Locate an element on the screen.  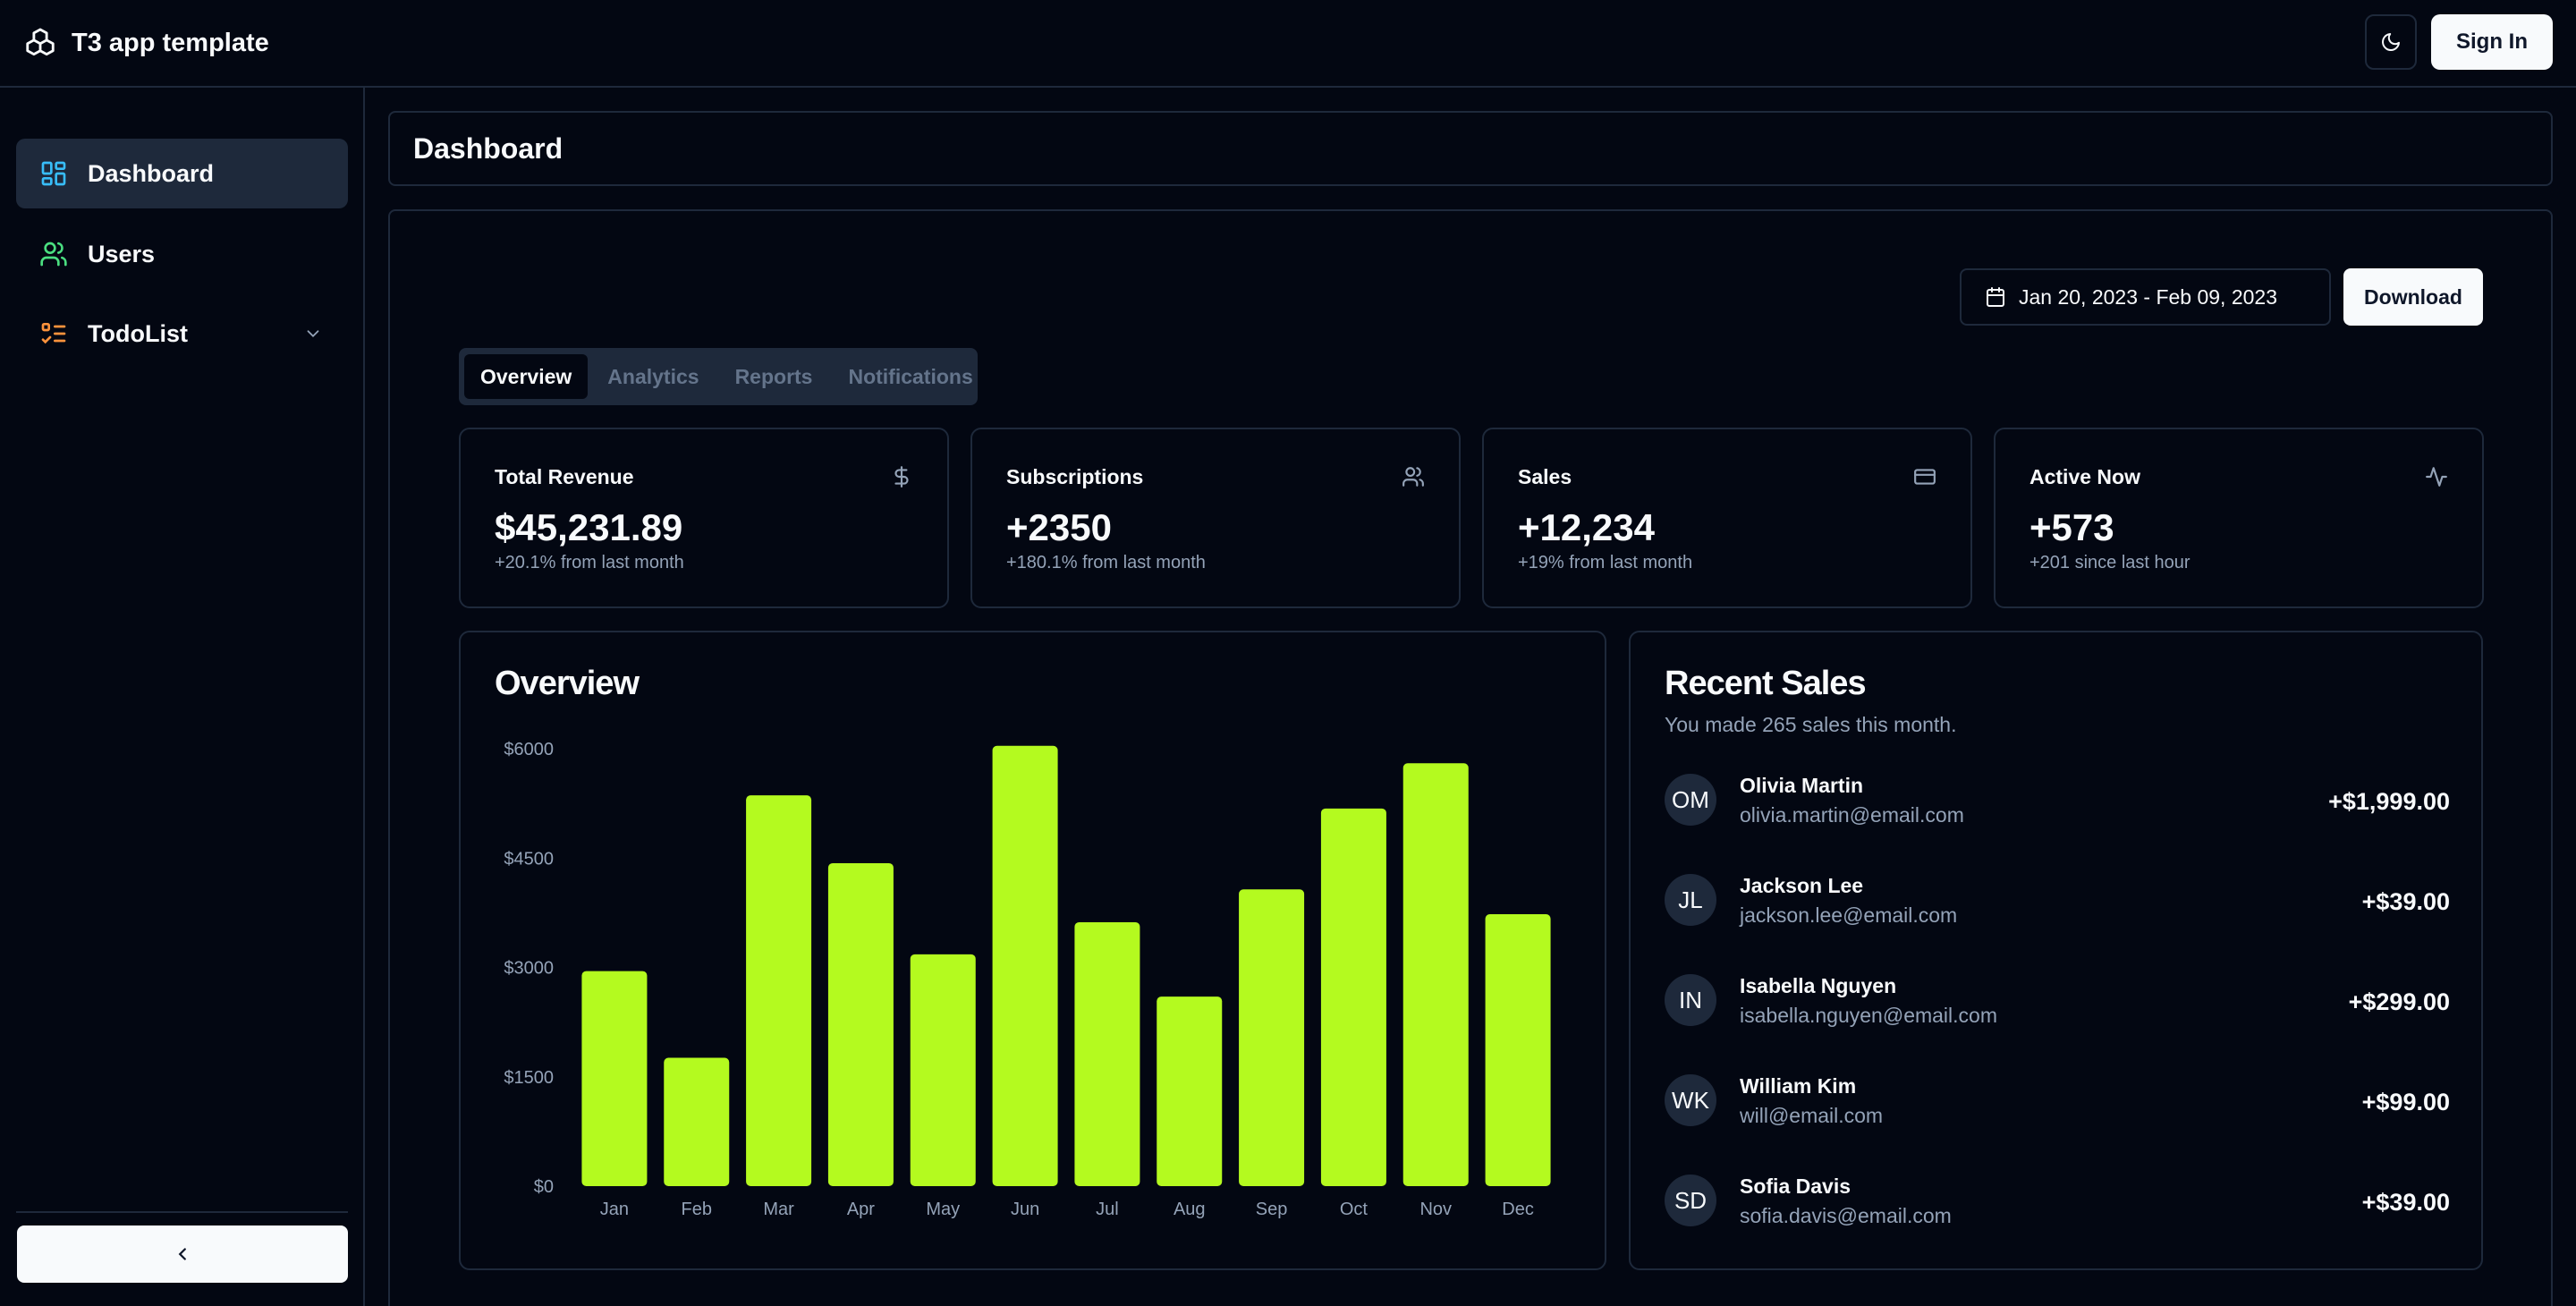
sale-name: Jackson Lee is located at coordinates (1802, 885).